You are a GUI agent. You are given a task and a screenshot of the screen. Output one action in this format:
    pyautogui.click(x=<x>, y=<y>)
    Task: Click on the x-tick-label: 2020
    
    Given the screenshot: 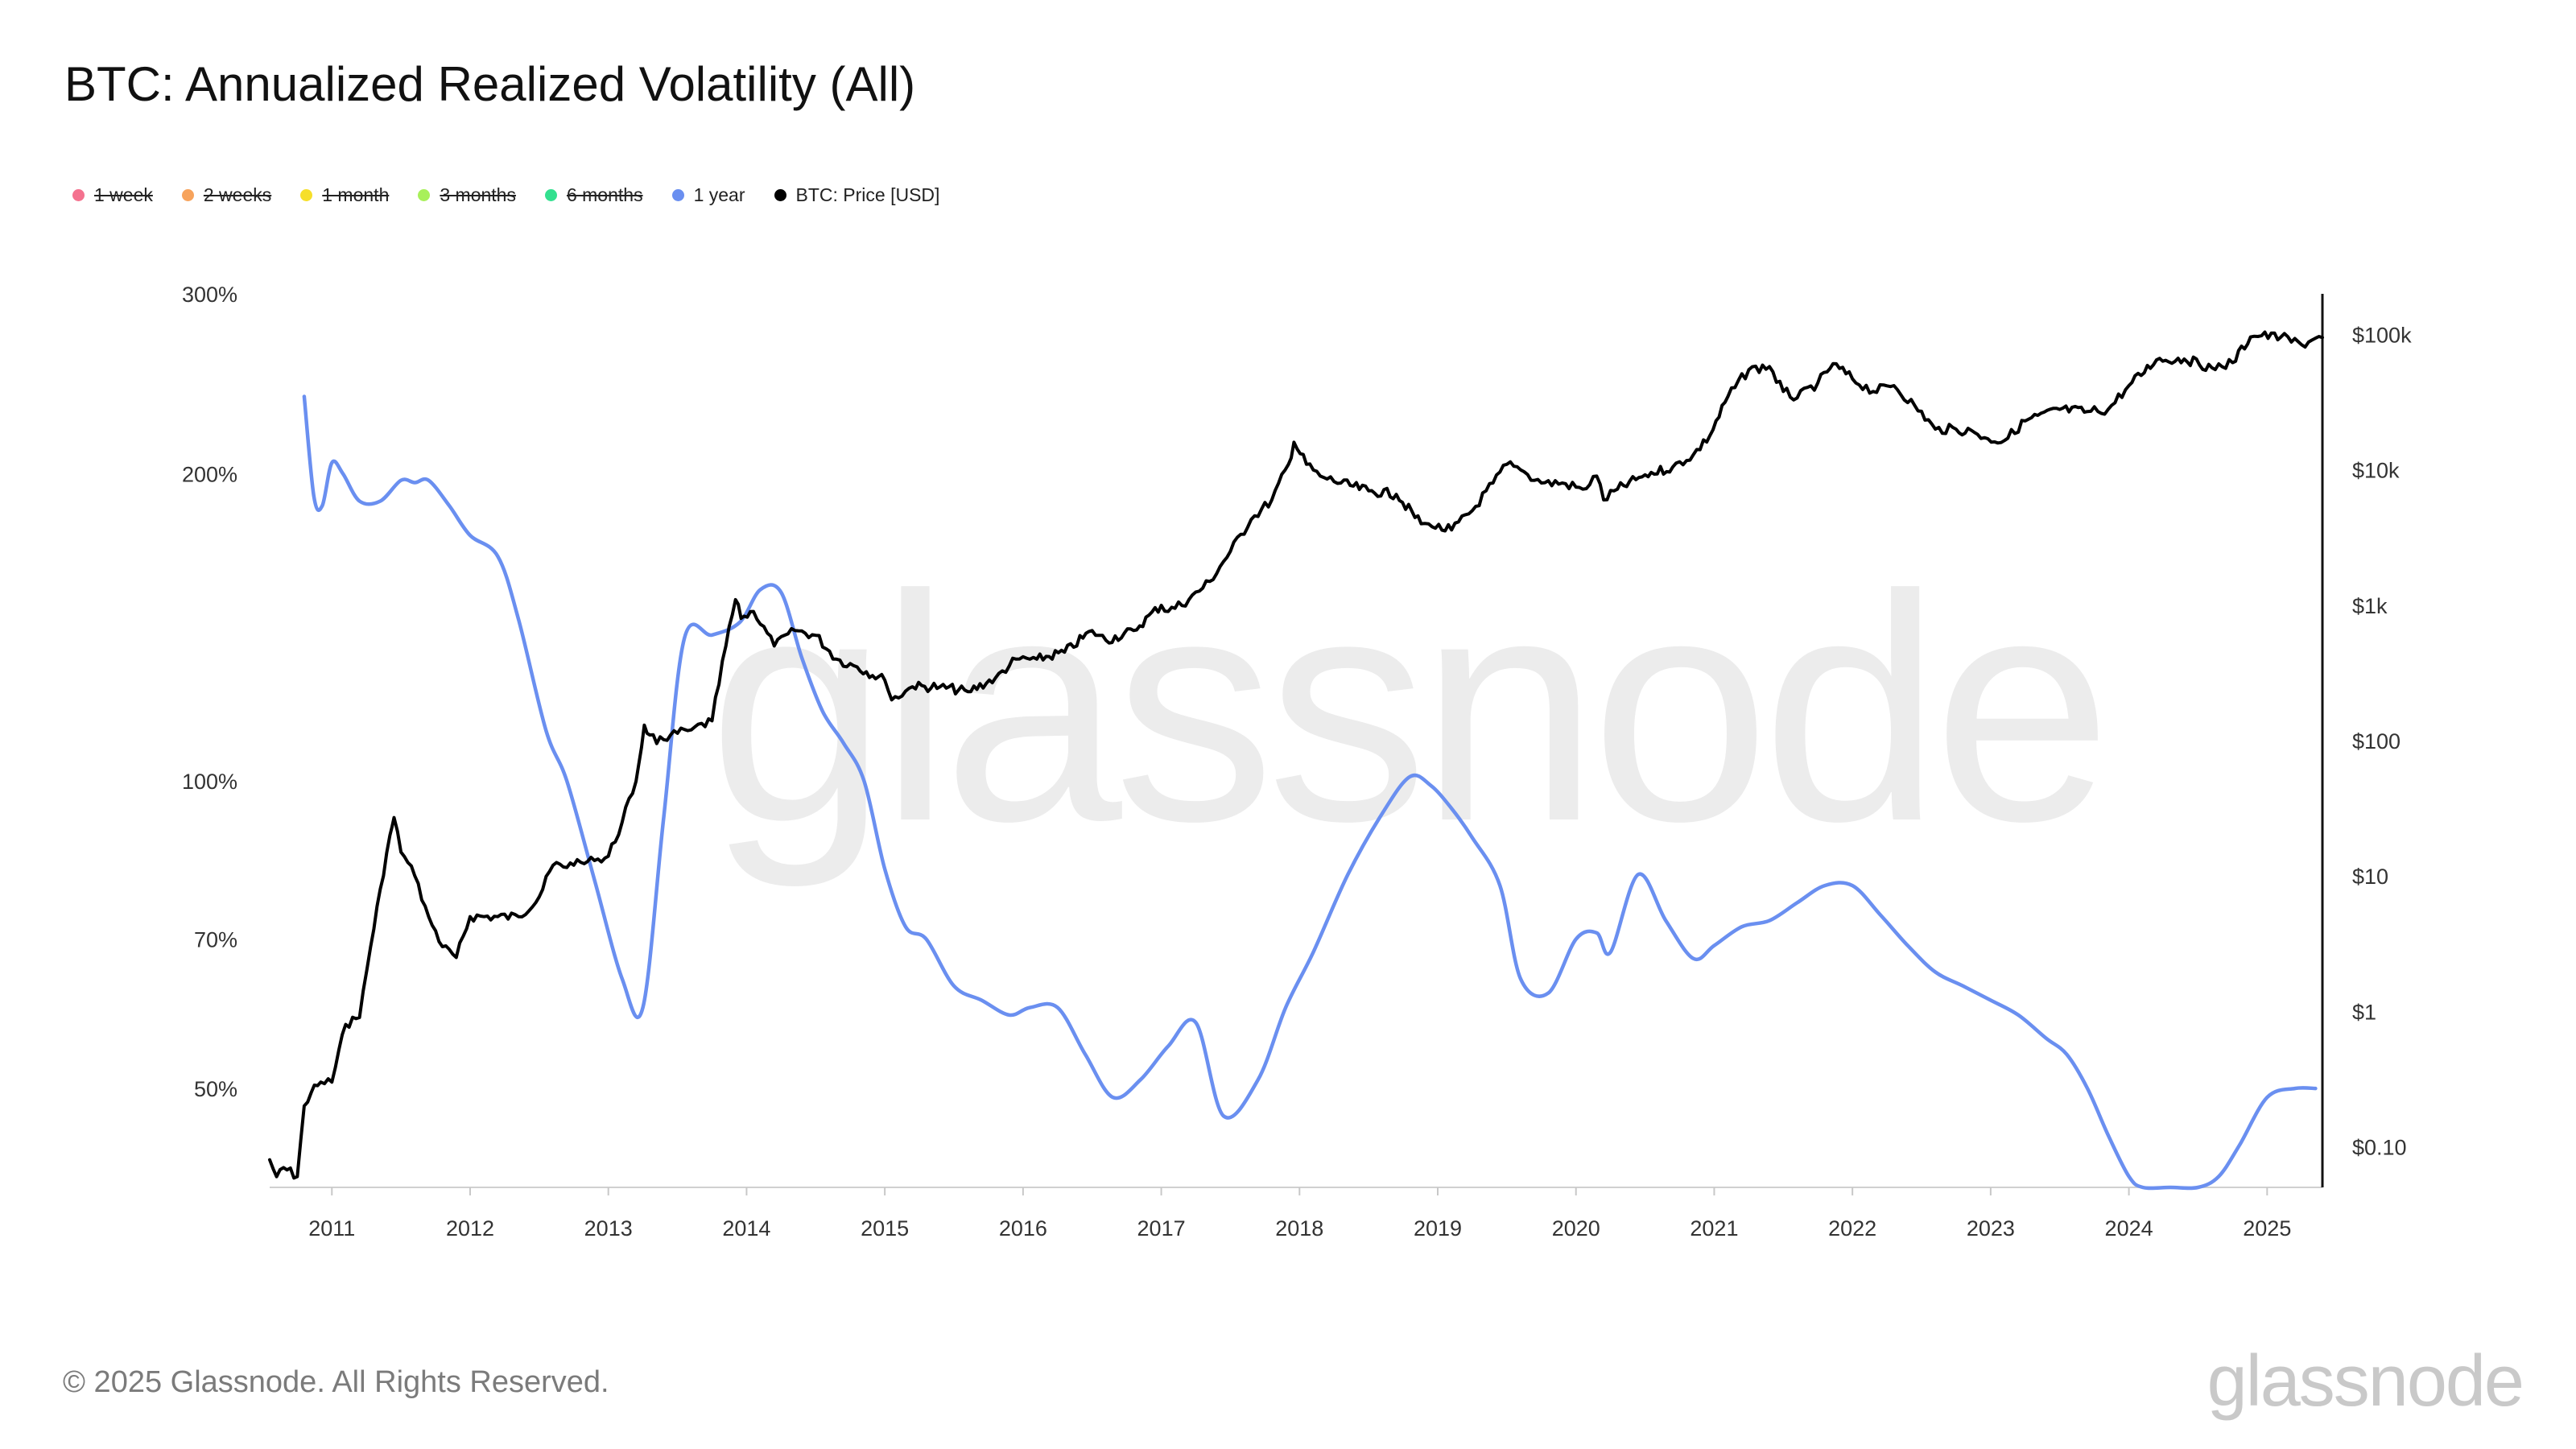 What is the action you would take?
    pyautogui.click(x=1576, y=1228)
    